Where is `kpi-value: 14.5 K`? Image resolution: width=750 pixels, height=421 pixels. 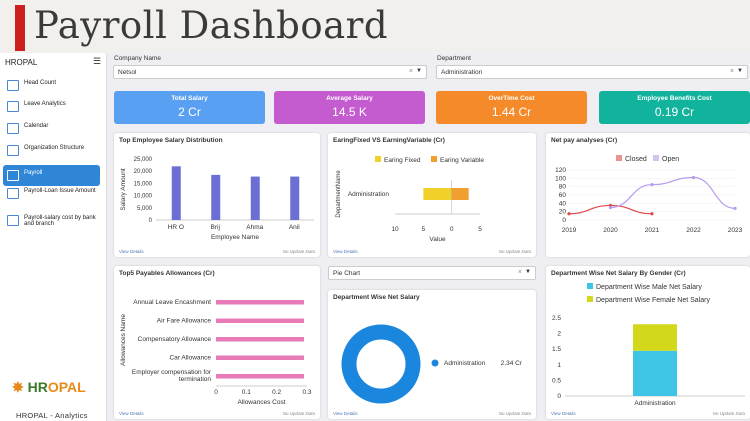
kpi-value: 14.5 K is located at coordinates (349, 112).